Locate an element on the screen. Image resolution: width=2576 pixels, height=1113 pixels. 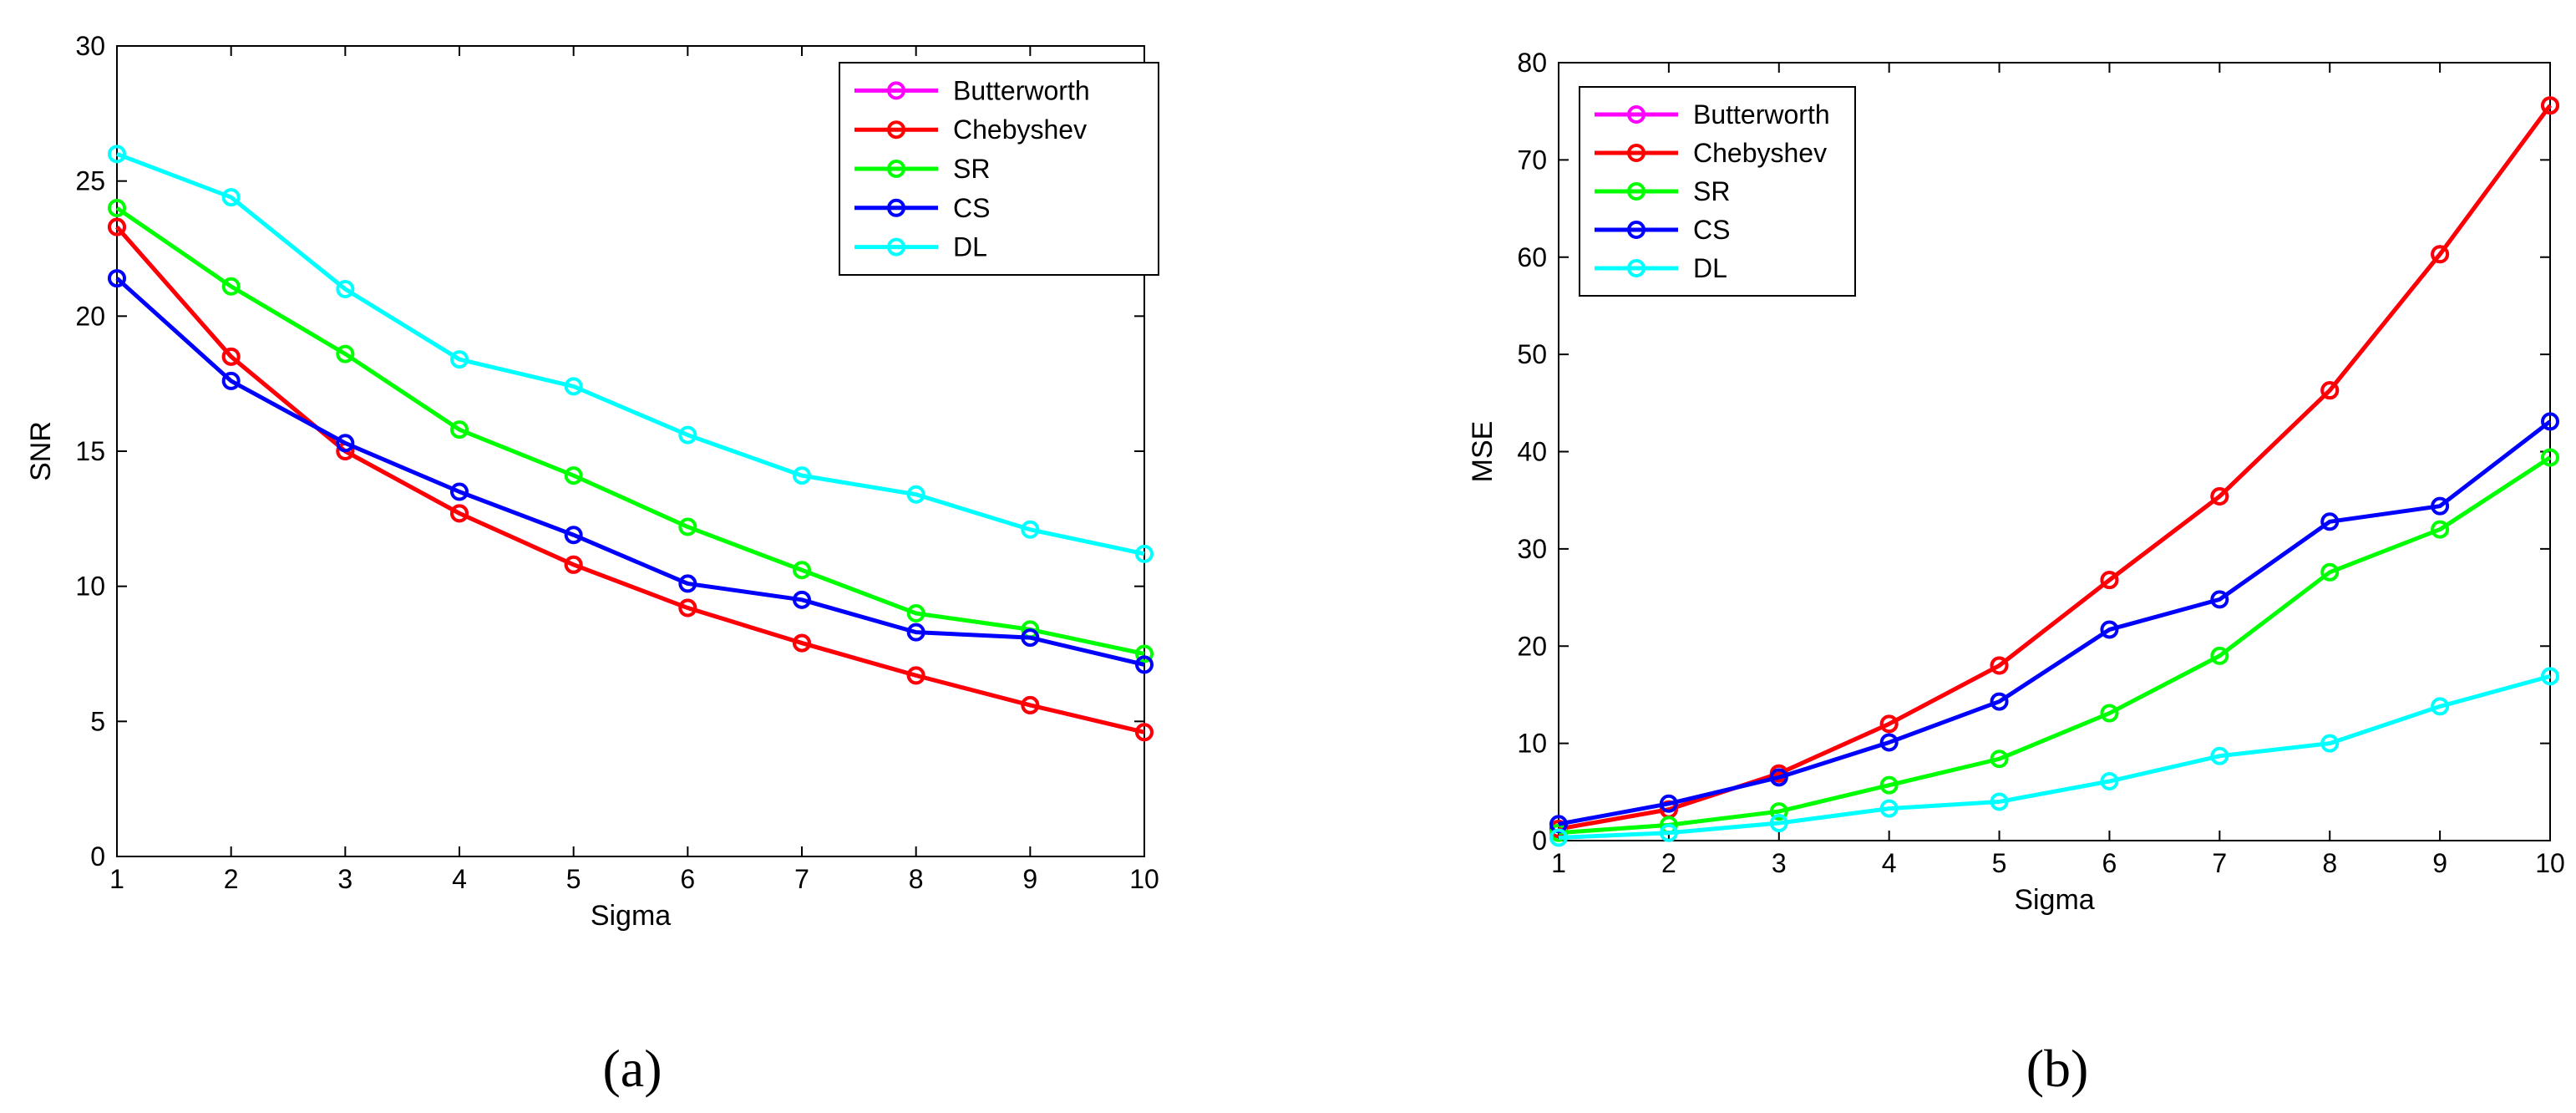
legend-label-cs: CS is located at coordinates (971, 208).